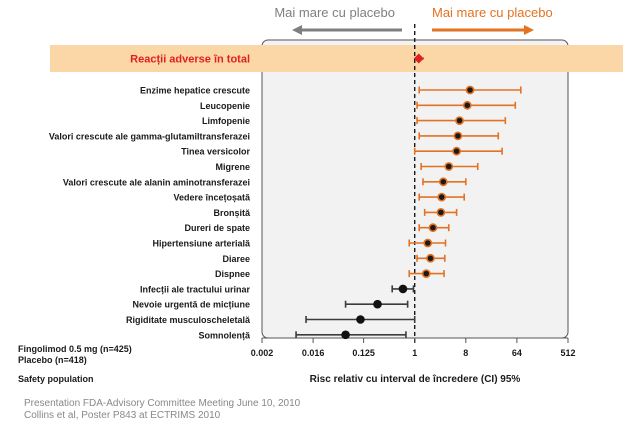 Image resolution: width=625 pixels, height=422 pixels. Describe the element at coordinates (195, 91) in the screenshot. I see `row-label: Enzime hepatice crescute` at that location.